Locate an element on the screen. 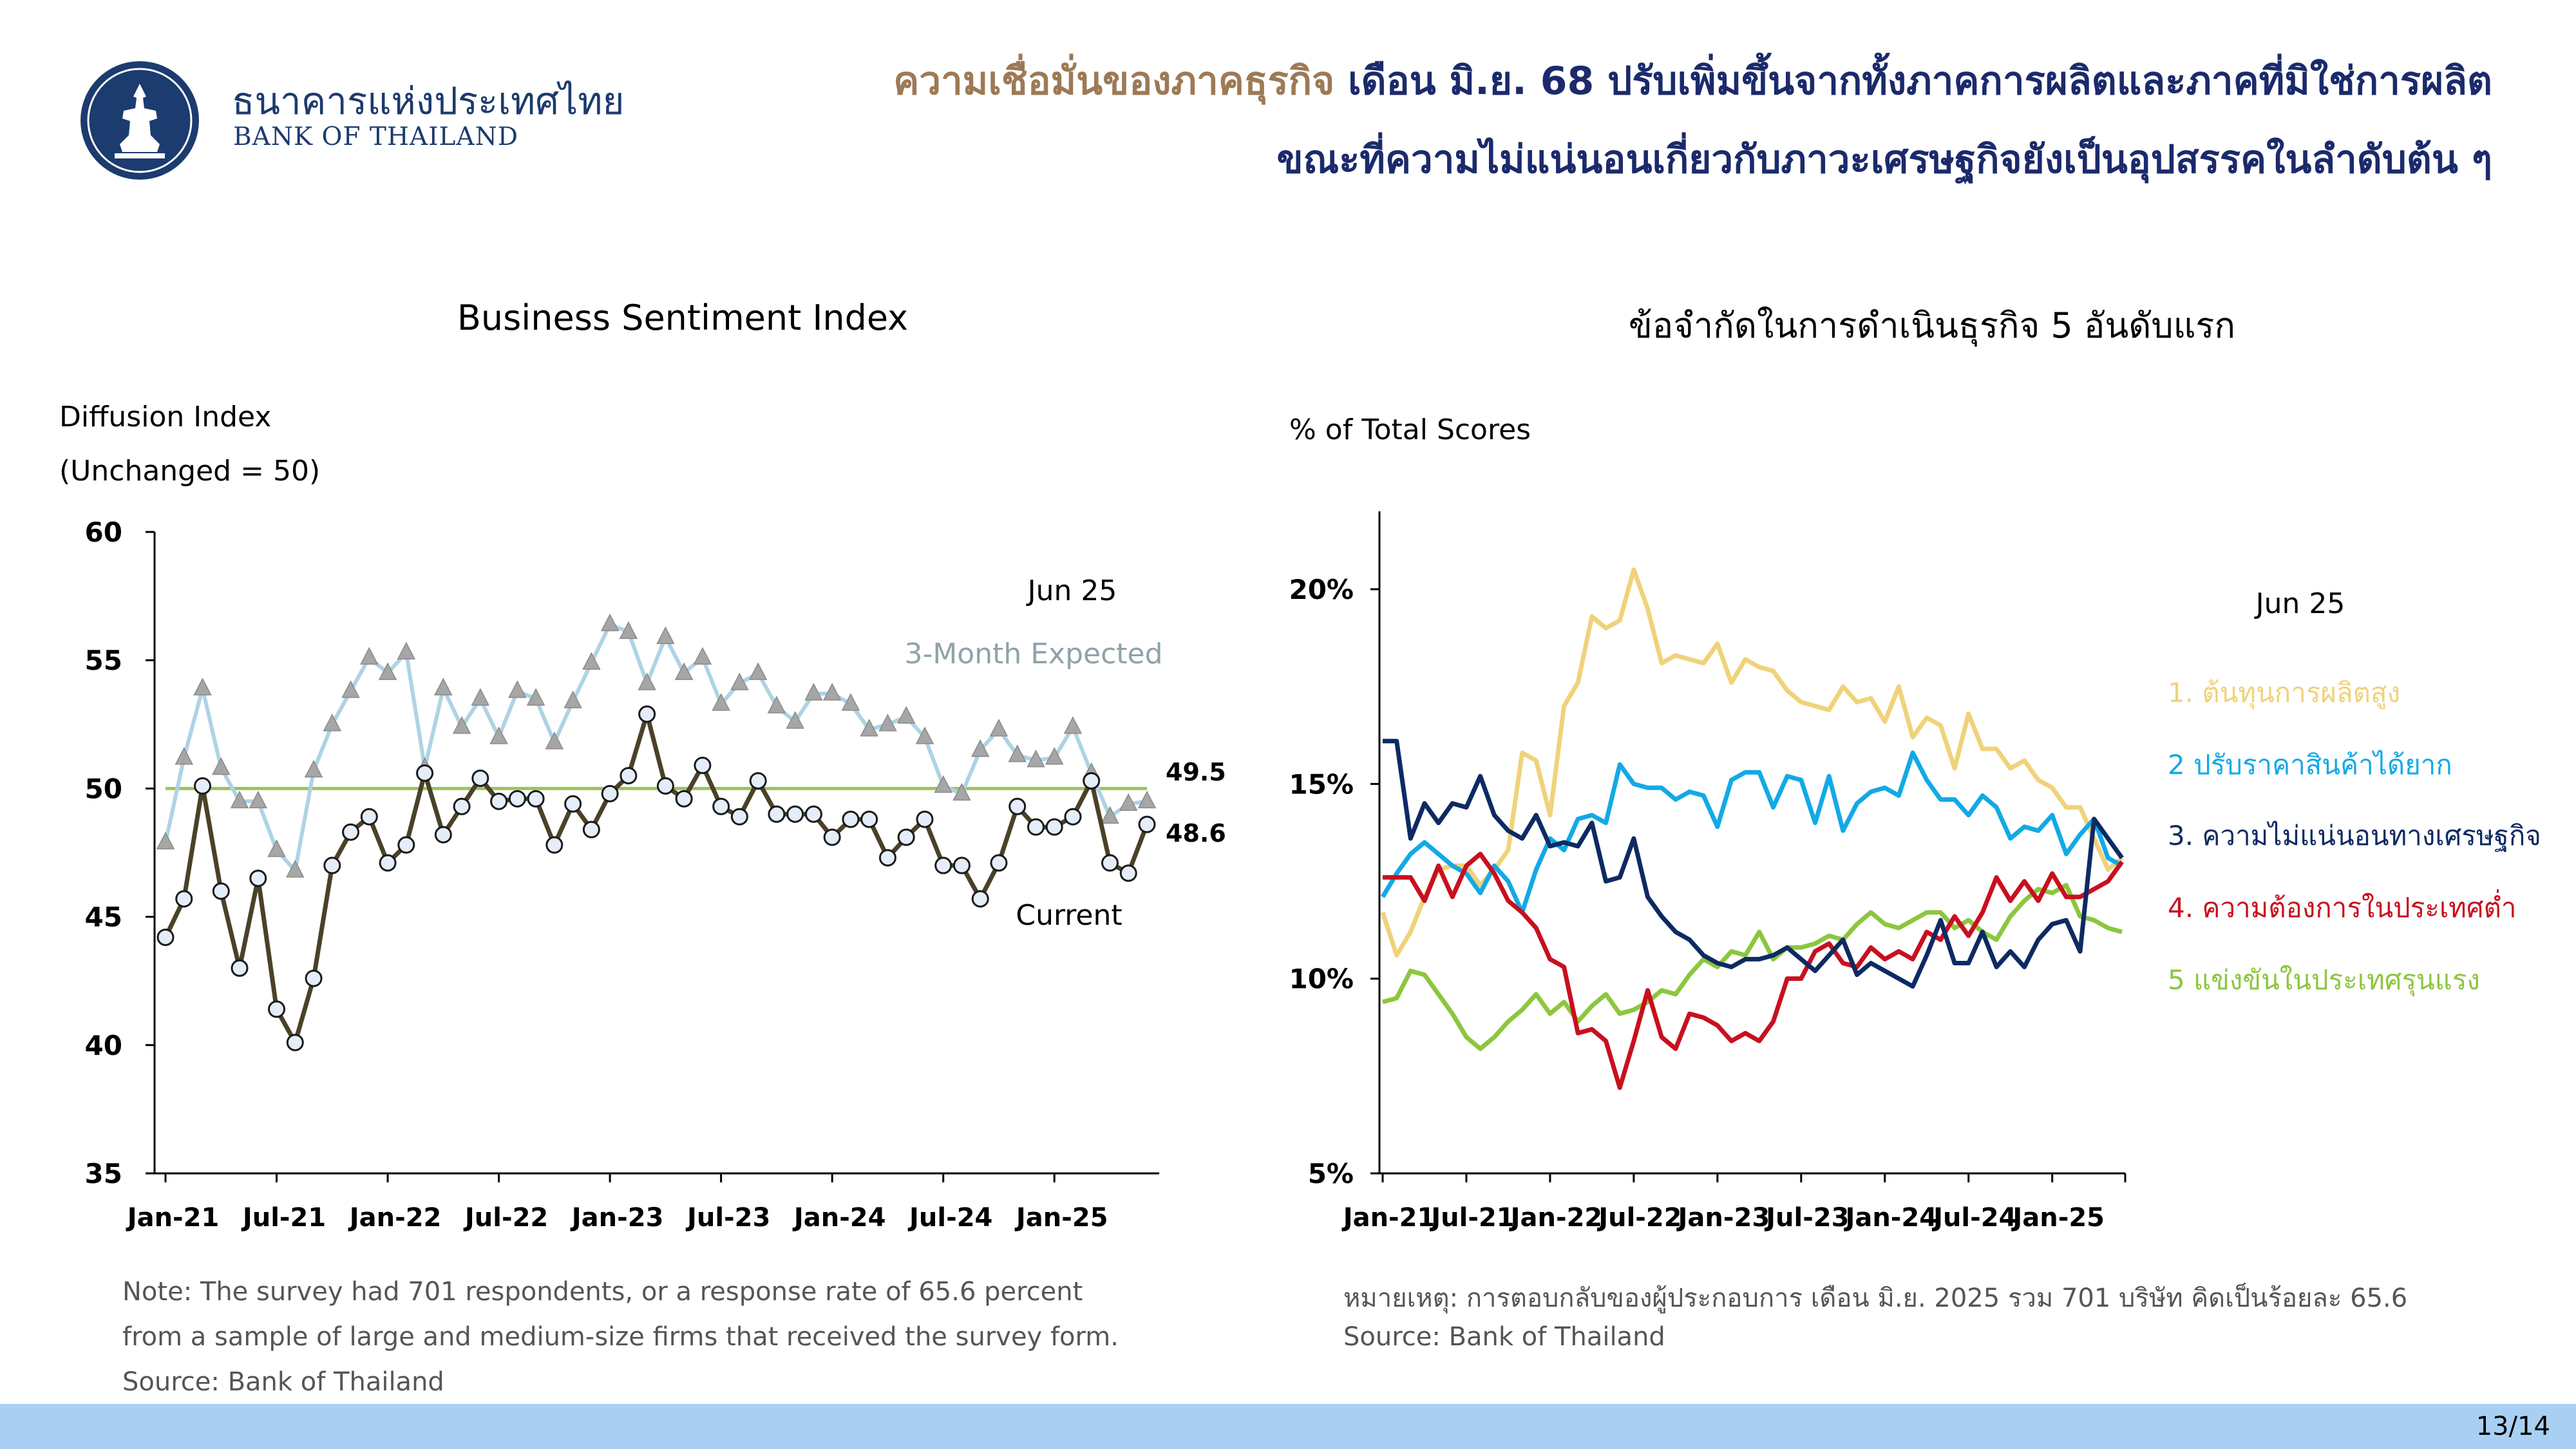 This screenshot has width=2576, height=1449. right-source: Source: Bank of Thailand is located at coordinates (1504, 1337).